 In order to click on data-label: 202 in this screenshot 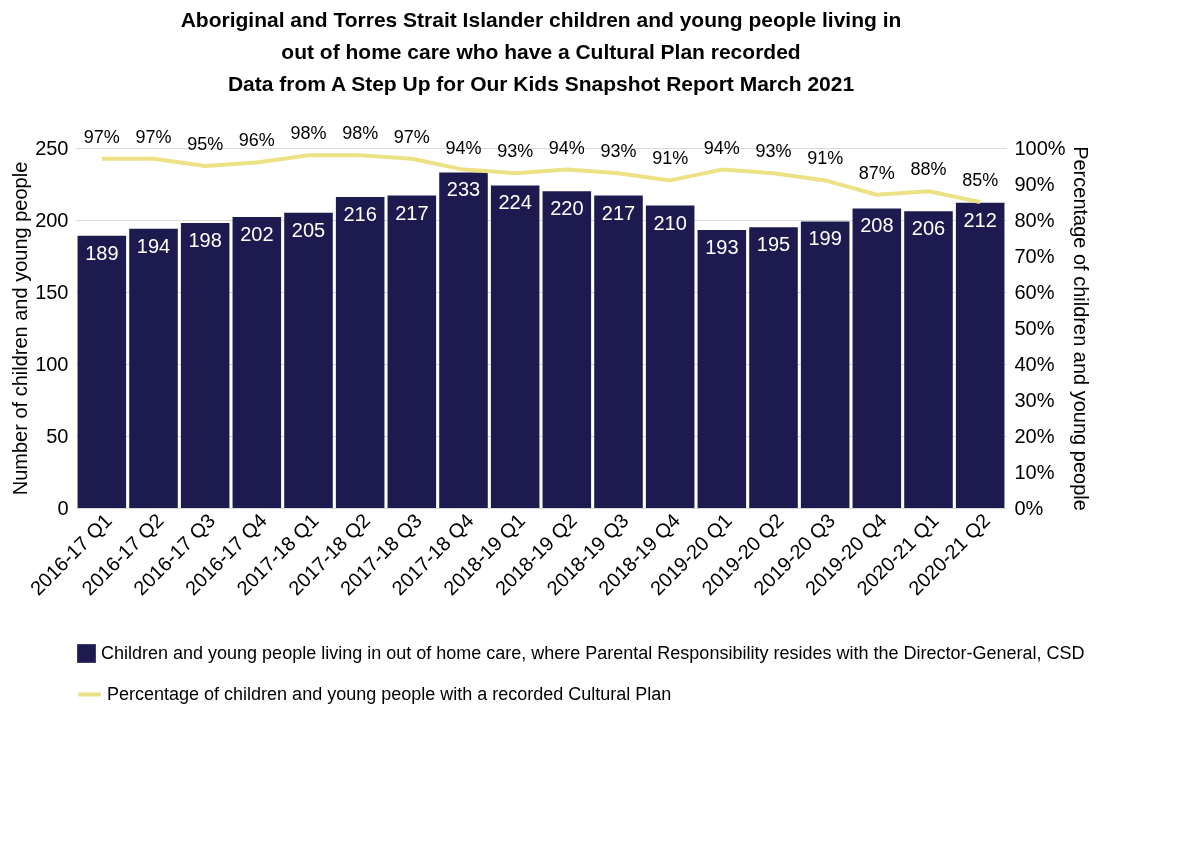, I will do `click(257, 234)`.